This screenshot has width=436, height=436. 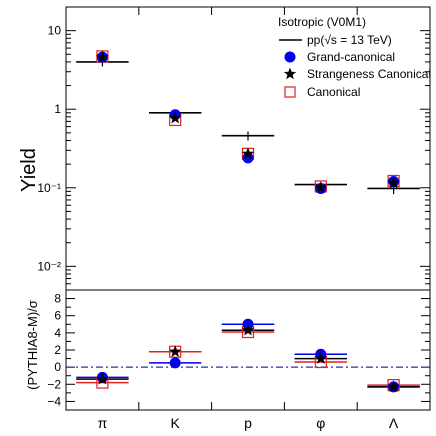 What do you see at coordinates (369, 74) in the screenshot?
I see `legend-strangeness-canonical-label: Strangeness Canonical` at bounding box center [369, 74].